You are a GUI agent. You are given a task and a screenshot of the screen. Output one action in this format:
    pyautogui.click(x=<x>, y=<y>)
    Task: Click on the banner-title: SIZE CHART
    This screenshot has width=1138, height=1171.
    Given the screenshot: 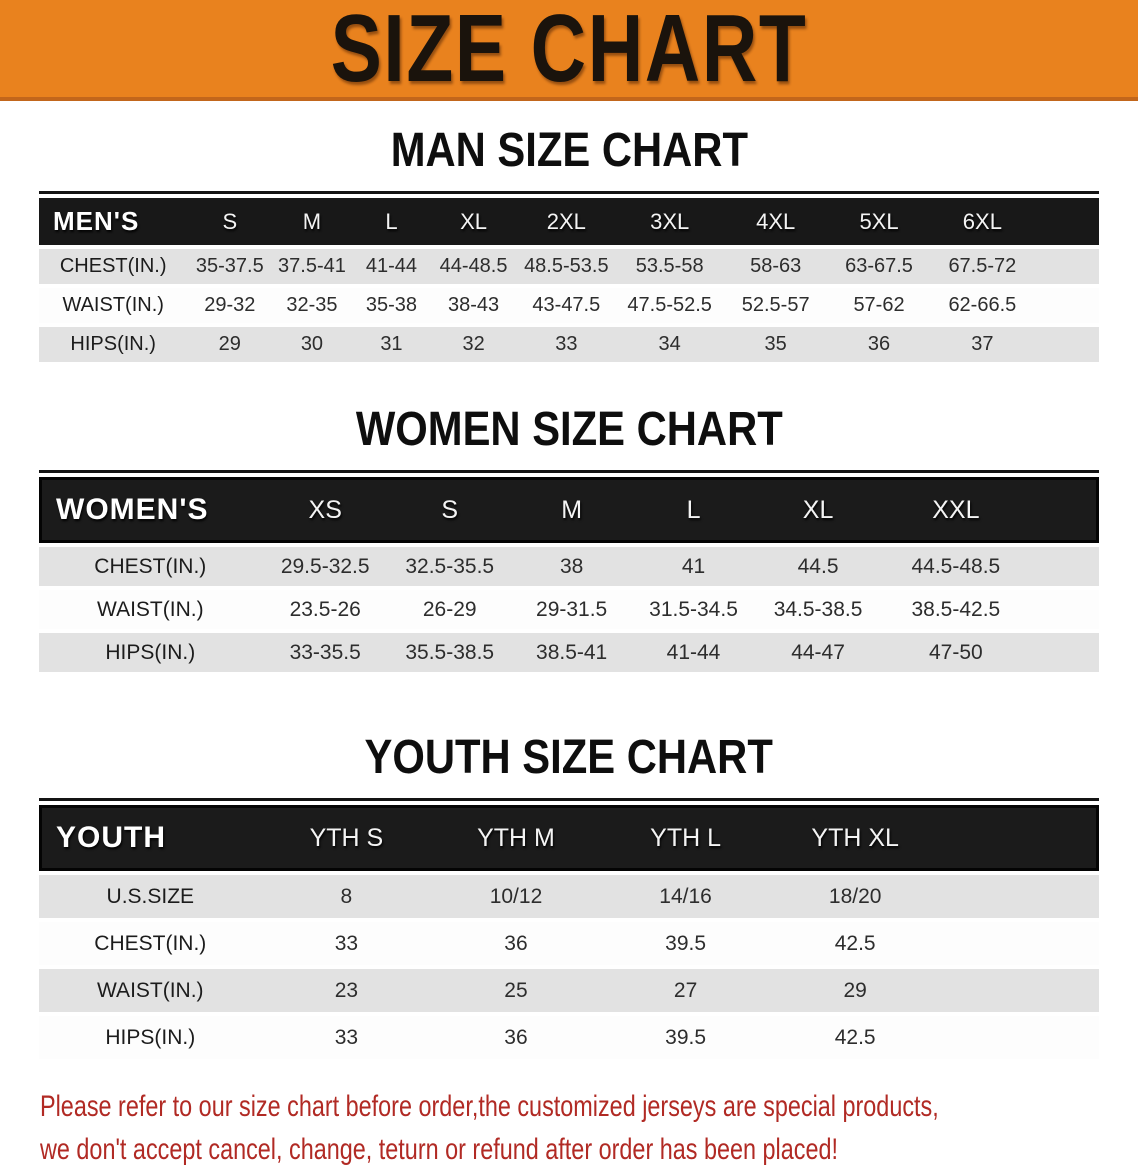 What is the action you would take?
    pyautogui.click(x=569, y=51)
    